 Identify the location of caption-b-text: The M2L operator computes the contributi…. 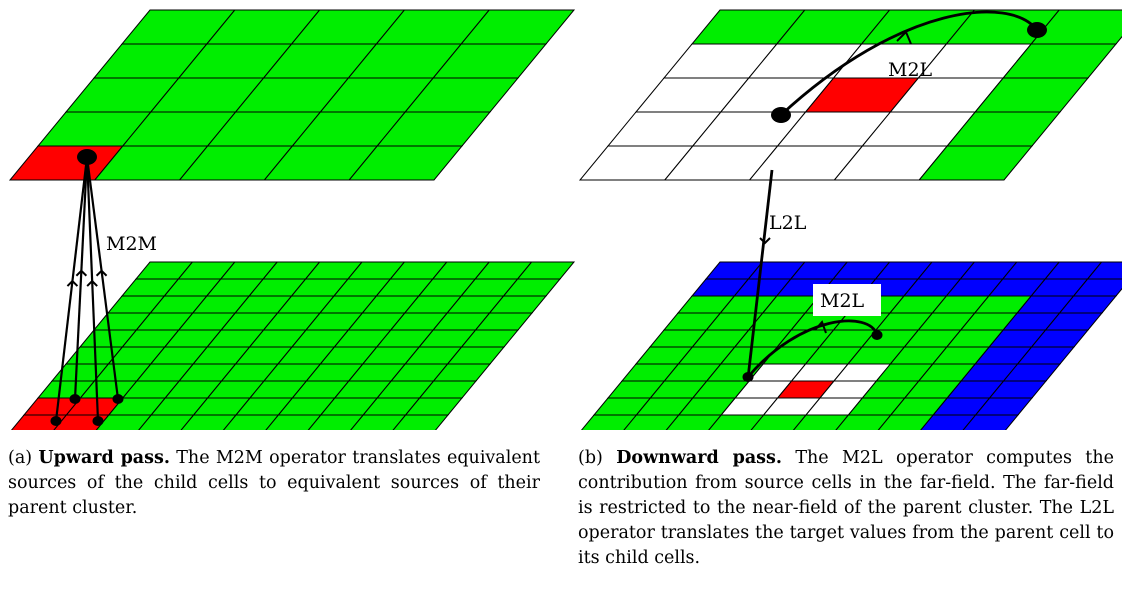
(846, 508).